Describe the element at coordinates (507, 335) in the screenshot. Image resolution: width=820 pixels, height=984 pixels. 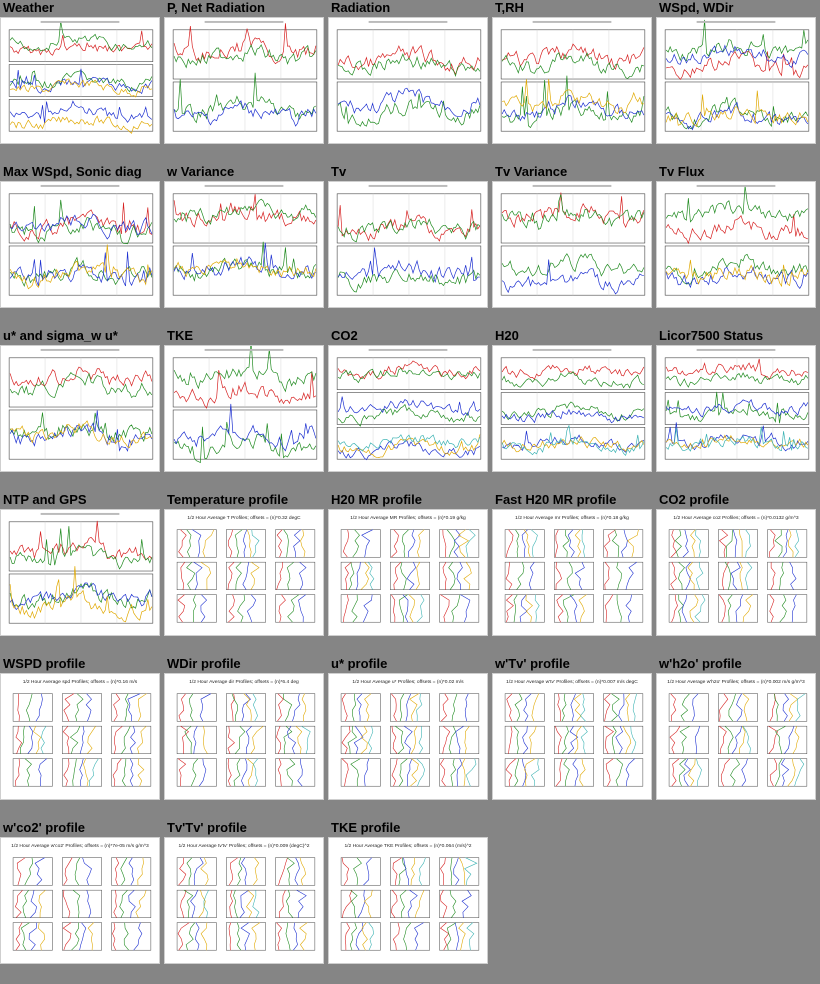
I see `plot-title: H20` at that location.